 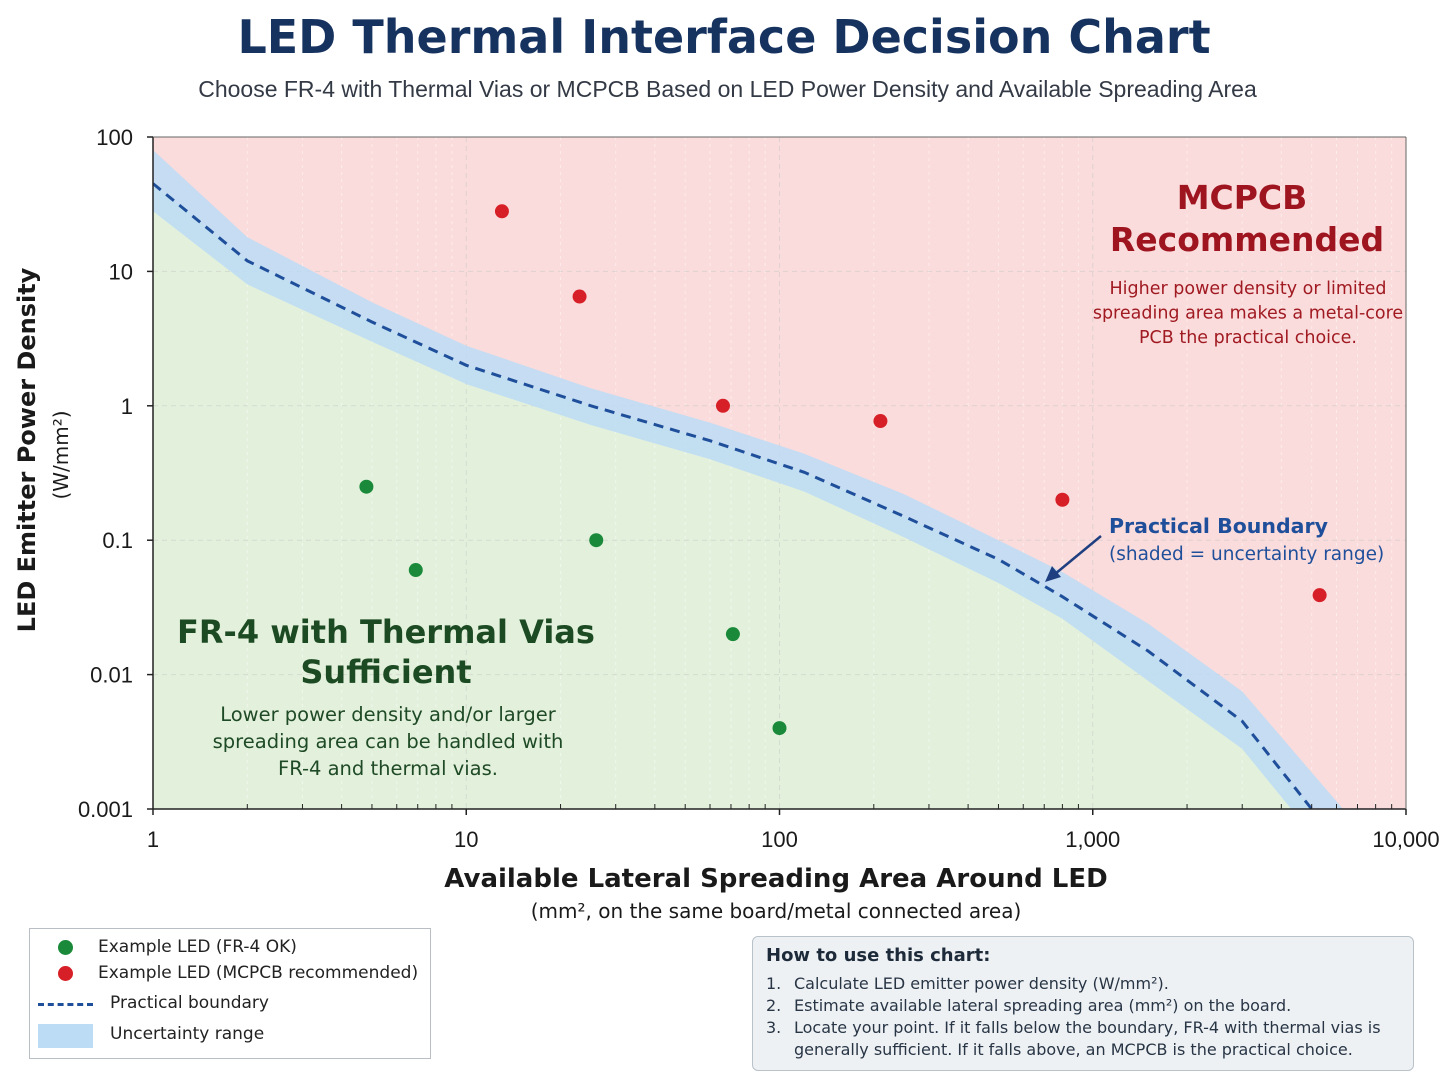 What do you see at coordinates (1248, 289) in the screenshot?
I see `mcpcb-region-description: Higher power density or limited` at bounding box center [1248, 289].